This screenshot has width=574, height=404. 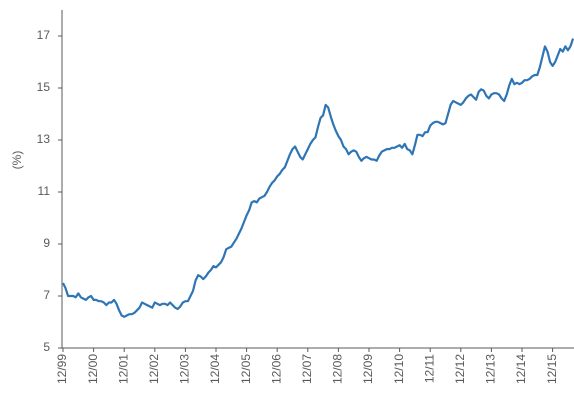 What do you see at coordinates (62, 369) in the screenshot?
I see `x-tick-label: 12/99` at bounding box center [62, 369].